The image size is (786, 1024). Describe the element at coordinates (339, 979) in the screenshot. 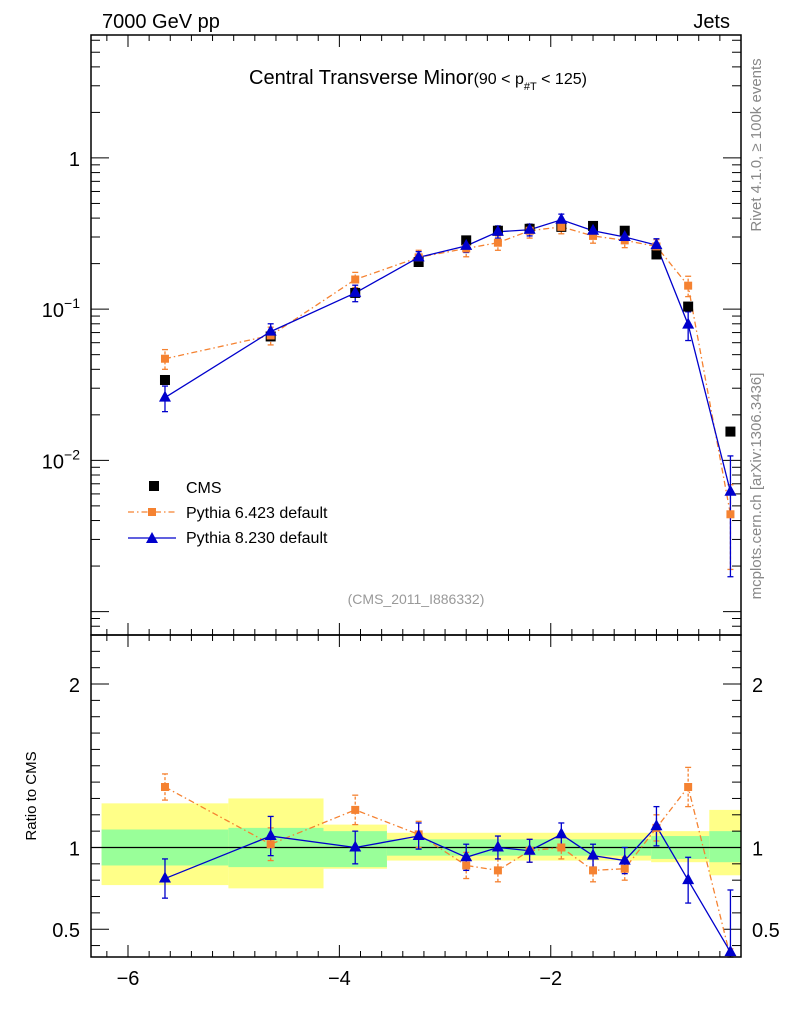

I see `x-tick-label: −4` at that location.